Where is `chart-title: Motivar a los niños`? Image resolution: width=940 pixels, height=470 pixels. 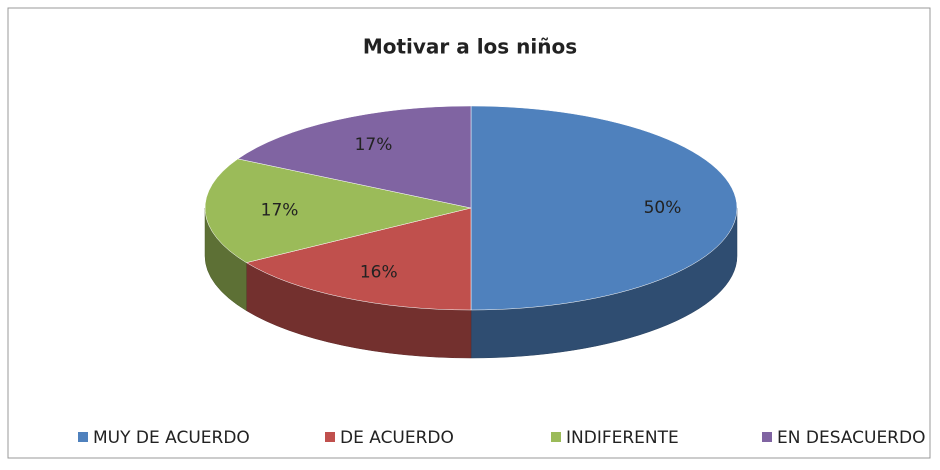 chart-title: Motivar a los niños is located at coordinates (470, 47).